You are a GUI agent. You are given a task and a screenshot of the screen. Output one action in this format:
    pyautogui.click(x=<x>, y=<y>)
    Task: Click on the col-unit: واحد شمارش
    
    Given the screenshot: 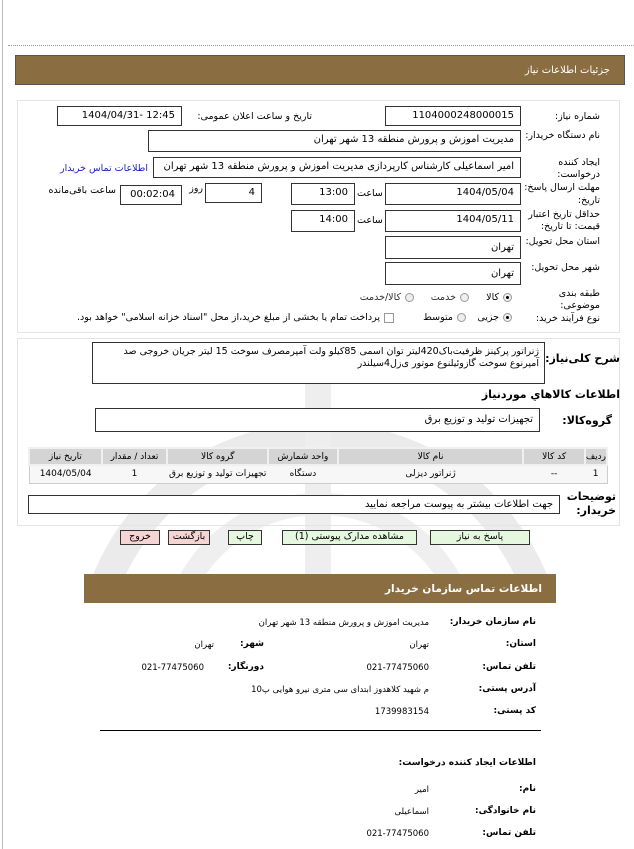 What is the action you would take?
    pyautogui.click(x=303, y=456)
    